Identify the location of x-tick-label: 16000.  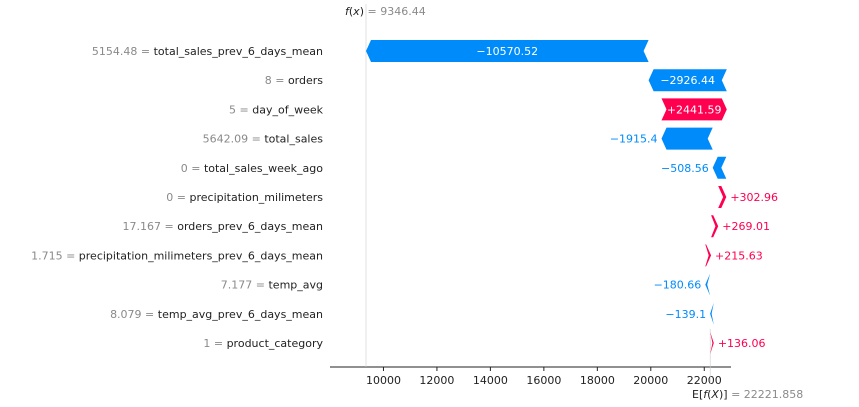
(543, 380).